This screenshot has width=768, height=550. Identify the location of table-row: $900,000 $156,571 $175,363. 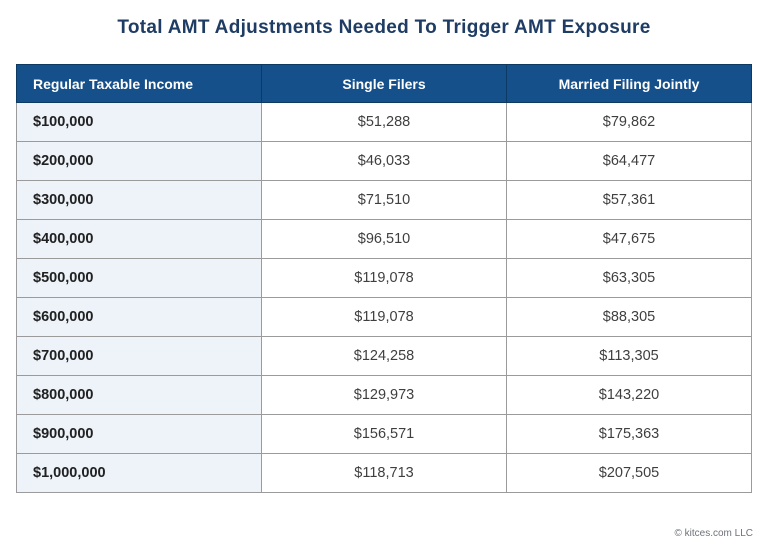
(384, 434).